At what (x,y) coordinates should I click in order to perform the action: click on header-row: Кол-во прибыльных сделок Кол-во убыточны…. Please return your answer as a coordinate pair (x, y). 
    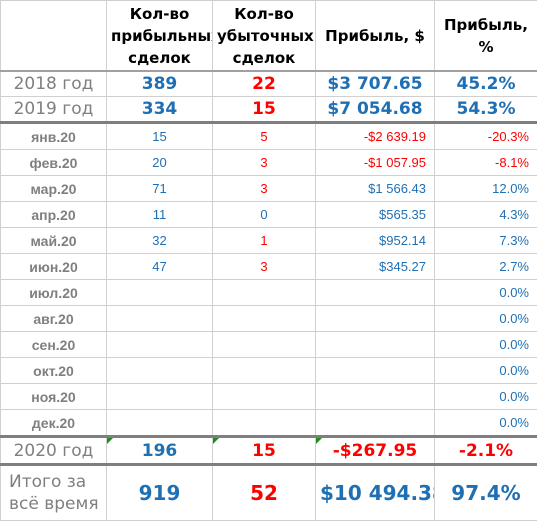
    Looking at the image, I should click on (269, 36).